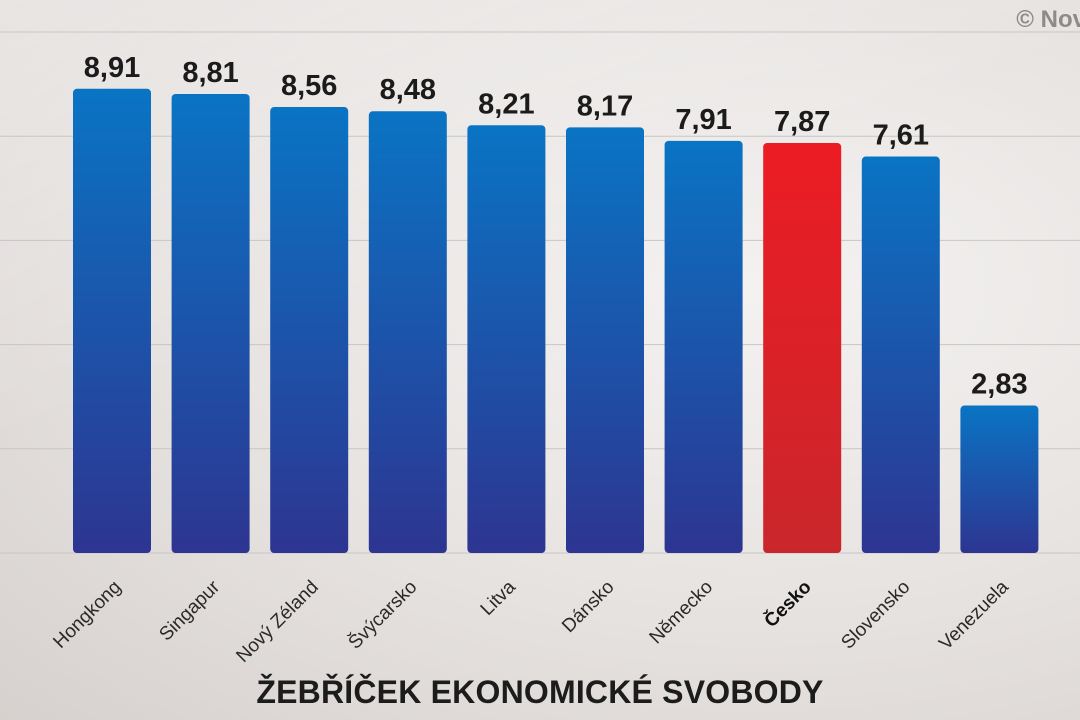  I want to click on value-label-9: 2,83, so click(999, 385).